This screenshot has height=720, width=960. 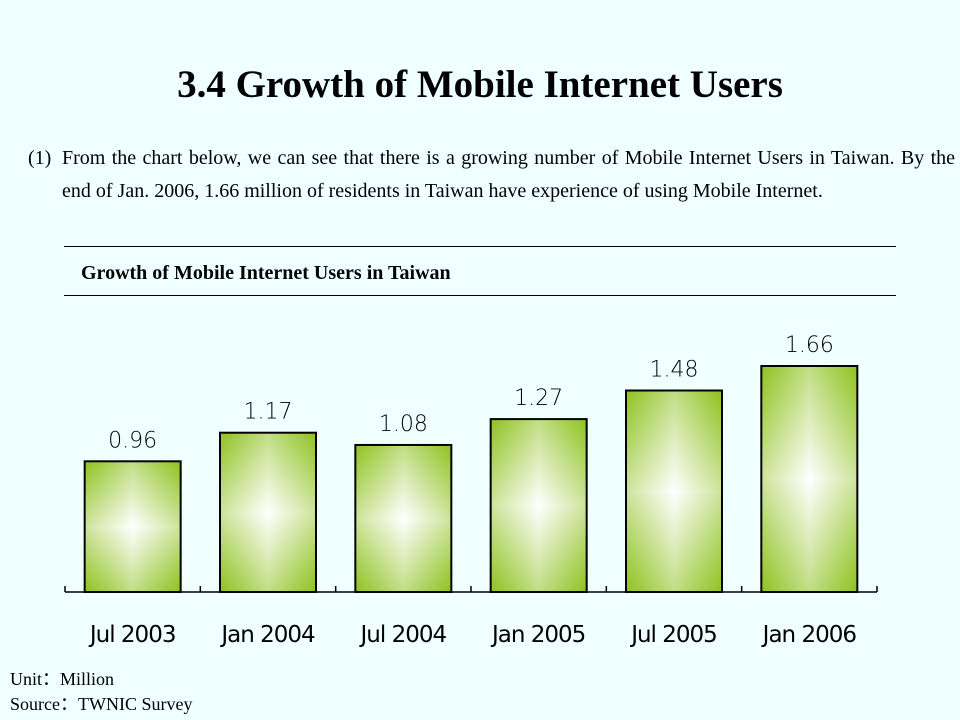 I want to click on x-tick-label: Jan 2004, so click(x=267, y=635).